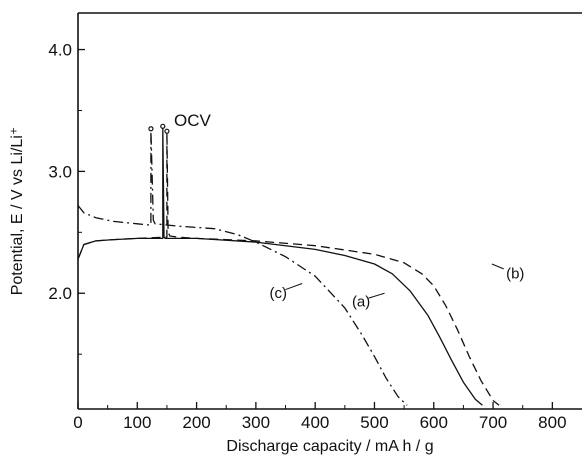  What do you see at coordinates (60, 293) in the screenshot?
I see `y-tick-label: 2.0` at bounding box center [60, 293].